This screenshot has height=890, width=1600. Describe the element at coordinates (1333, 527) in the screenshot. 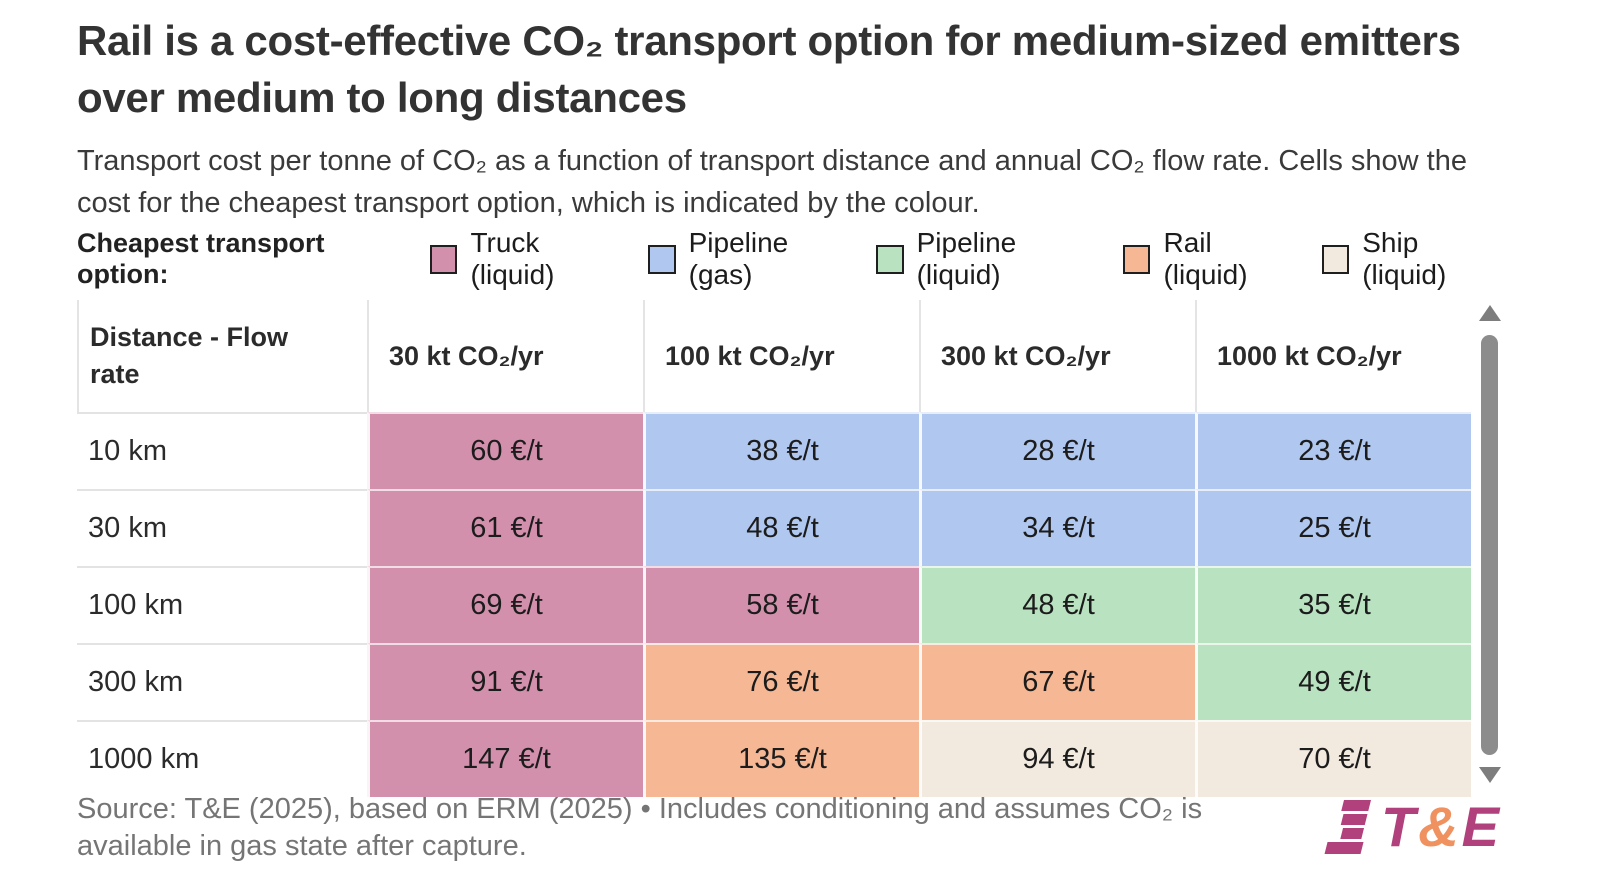

I see `cost-cell: 25 €/t` at that location.